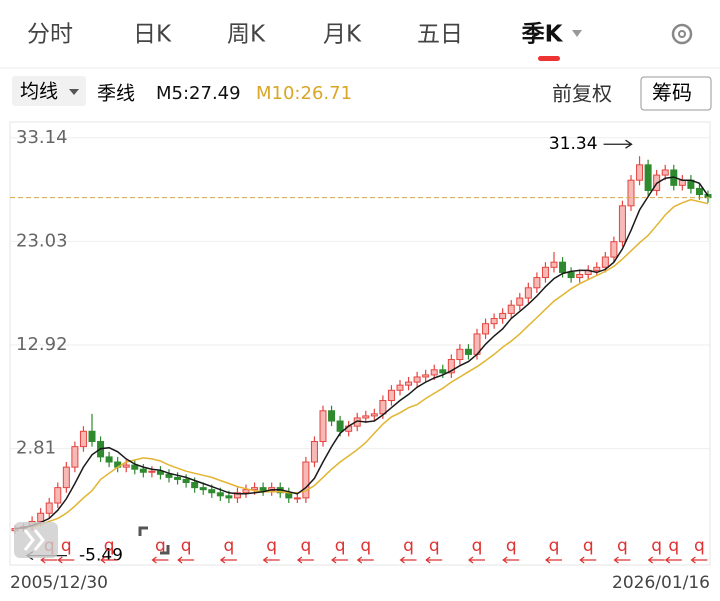 This screenshot has height=601, width=720. Describe the element at coordinates (59, 583) in the screenshot. I see `x-start-label: 2005/12/30` at that location.